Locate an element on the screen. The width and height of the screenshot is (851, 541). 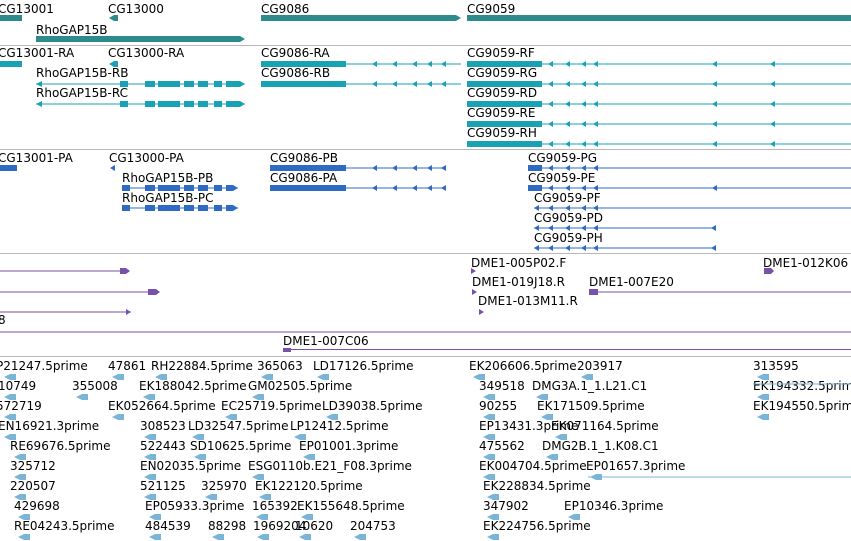
est-label: LP12412.5prime is located at coordinates (339, 426).